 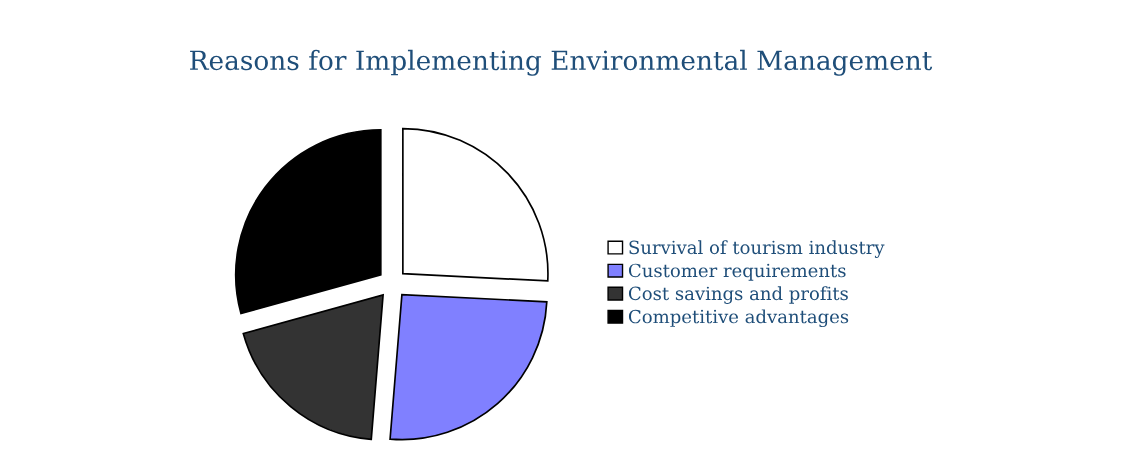 I want to click on legend-label: Cost savings and profits, so click(x=738, y=295).